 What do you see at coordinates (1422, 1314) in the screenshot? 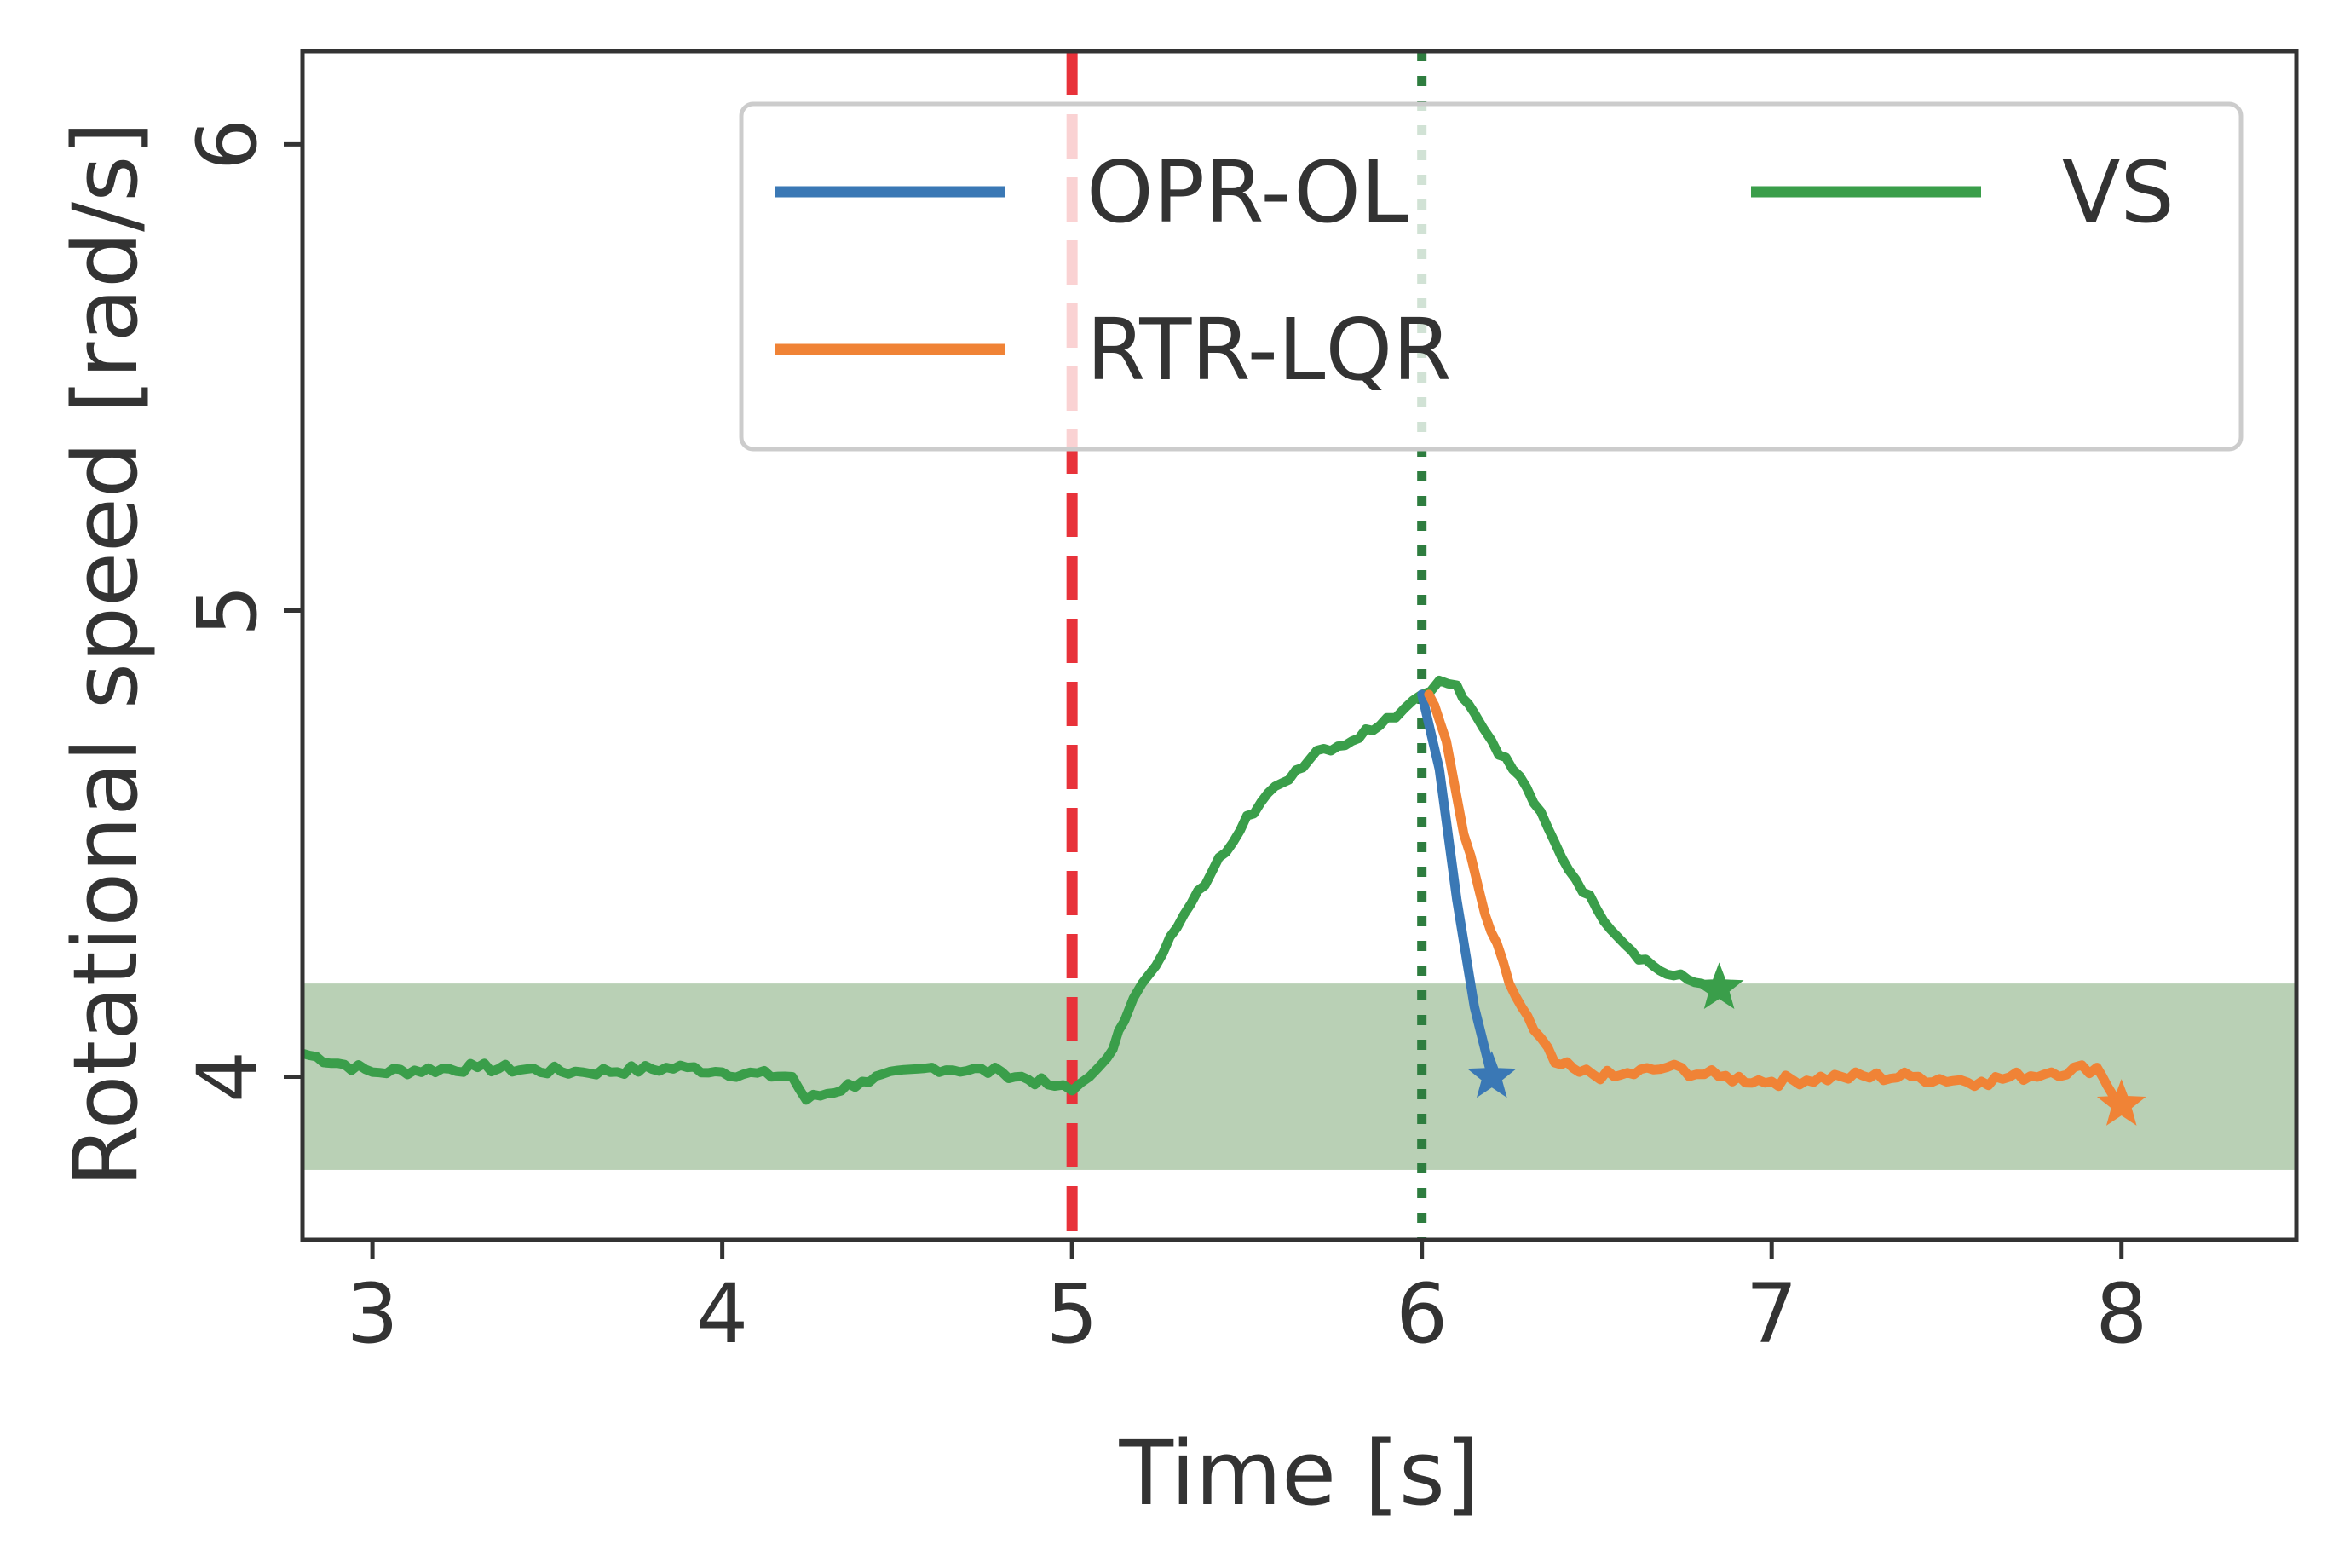
I see `x-tick-label: 6` at bounding box center [1422, 1314].